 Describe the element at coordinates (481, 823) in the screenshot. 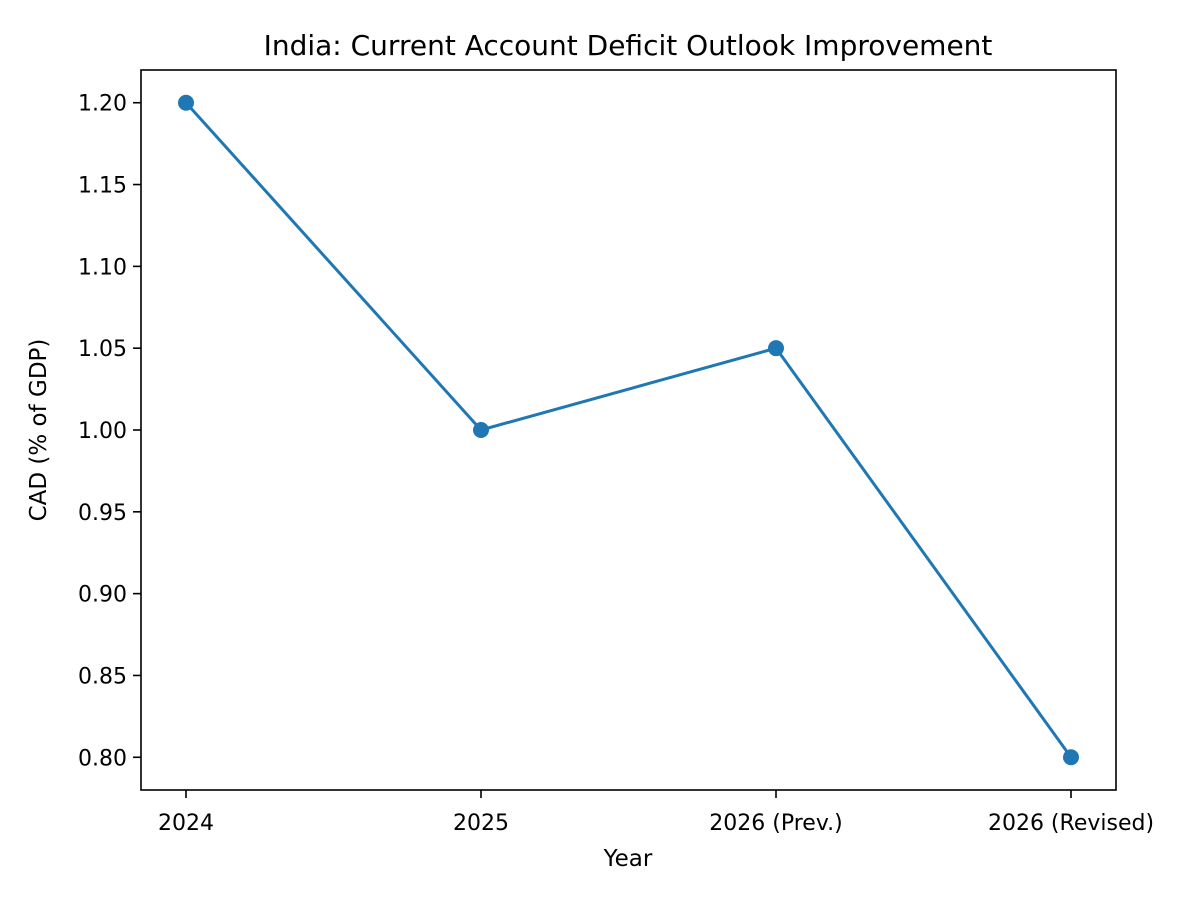

I see `x-tick-label: 2025` at that location.